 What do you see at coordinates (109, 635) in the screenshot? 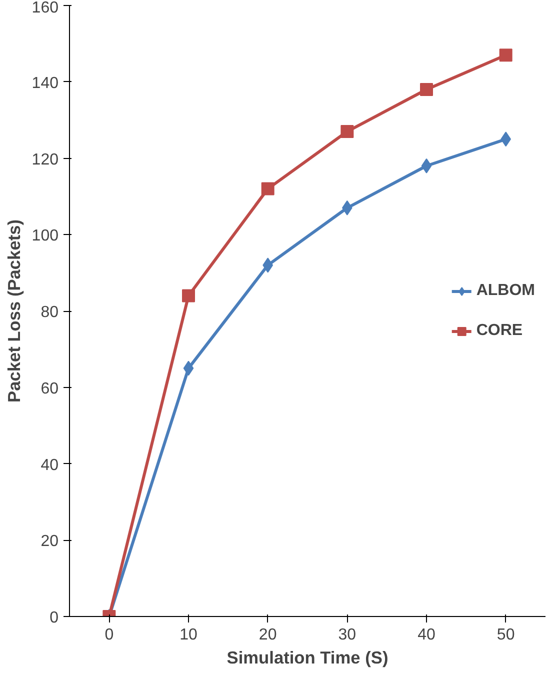
I see `x-tick-label: 0` at bounding box center [109, 635].